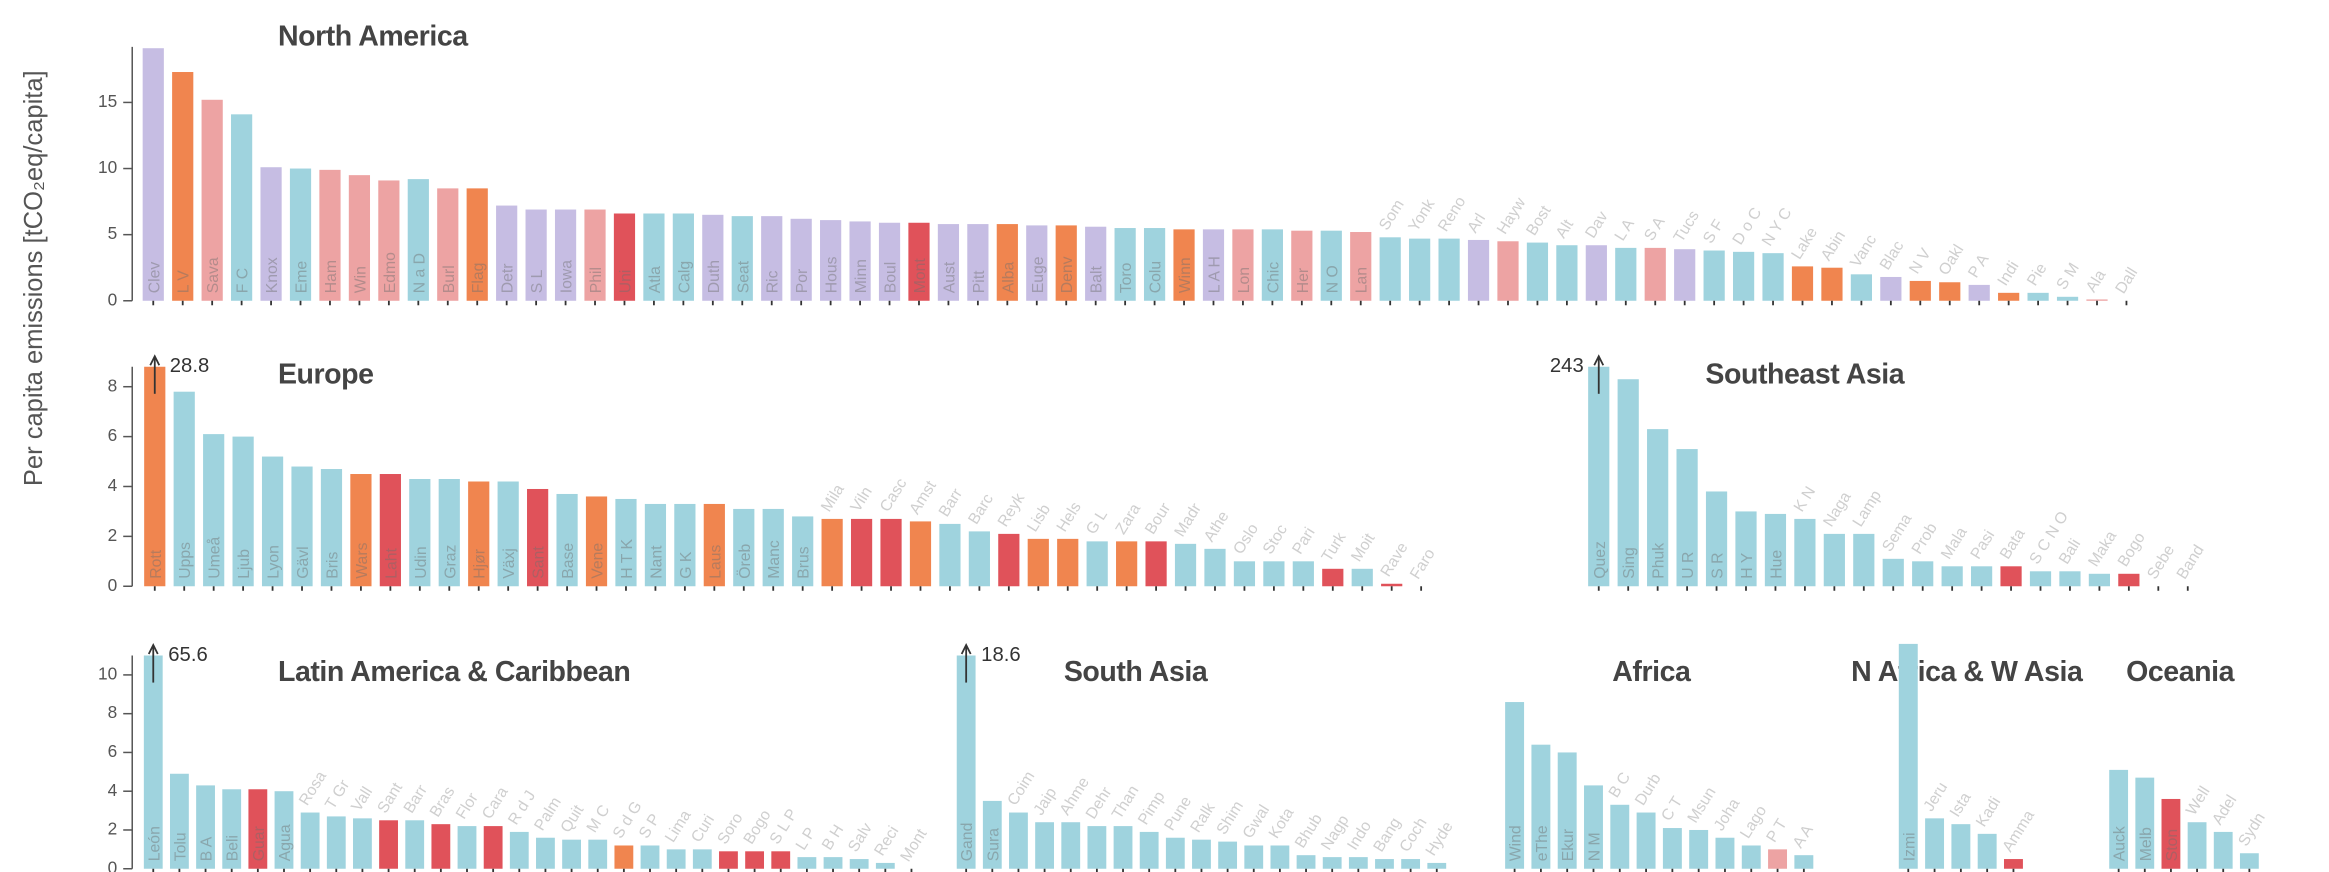 The height and width of the screenshot is (872, 2329). What do you see at coordinates (1303, 280) in the screenshot?
I see `category-label: Her` at bounding box center [1303, 280].